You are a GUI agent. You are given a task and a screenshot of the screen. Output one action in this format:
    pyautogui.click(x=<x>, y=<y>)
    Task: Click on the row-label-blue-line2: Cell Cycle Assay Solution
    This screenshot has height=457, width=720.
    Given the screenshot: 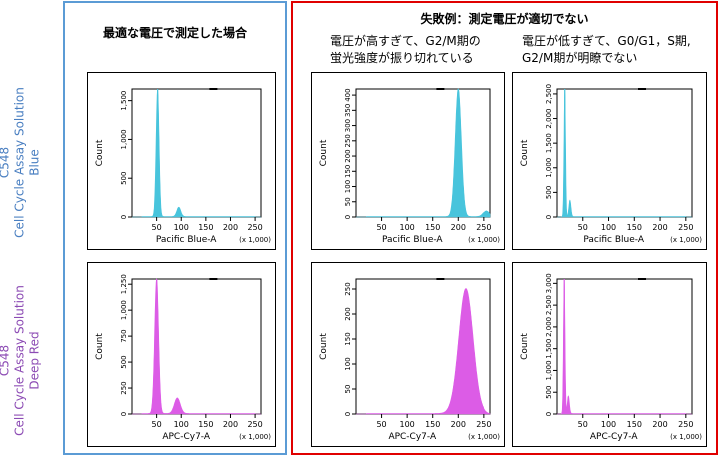 What is the action you would take?
    pyautogui.click(x=19, y=162)
    